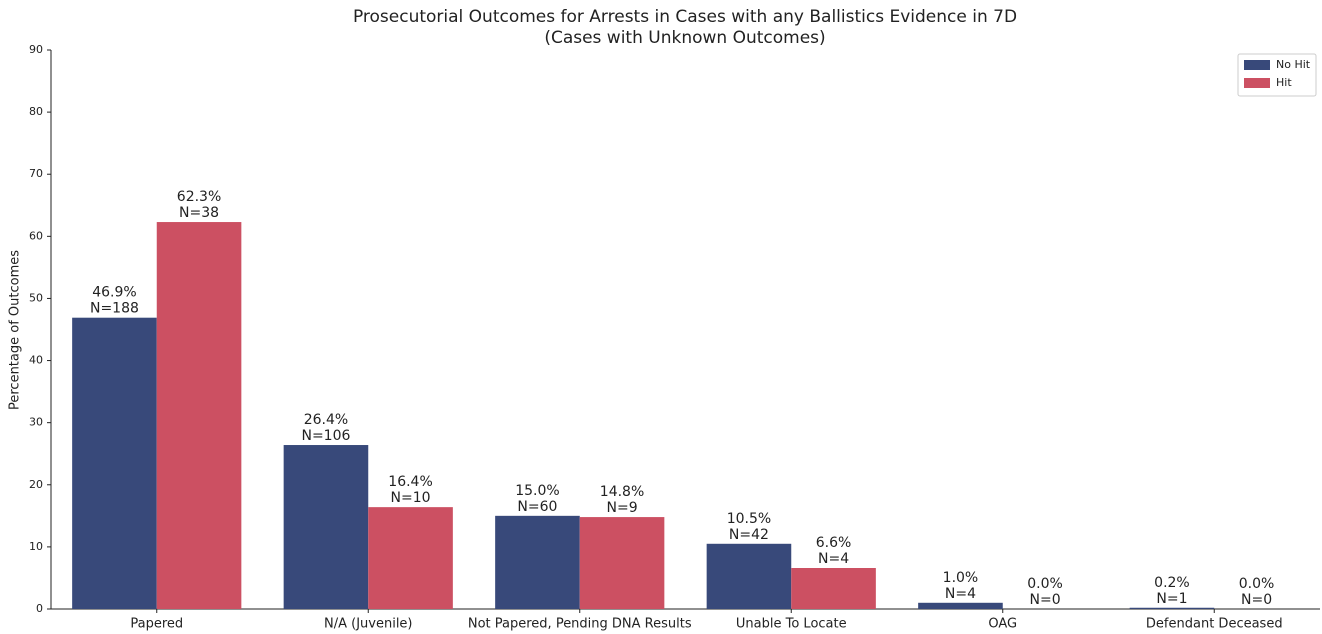  What do you see at coordinates (961, 578) in the screenshot?
I see `value-label: 1.0%` at bounding box center [961, 578].